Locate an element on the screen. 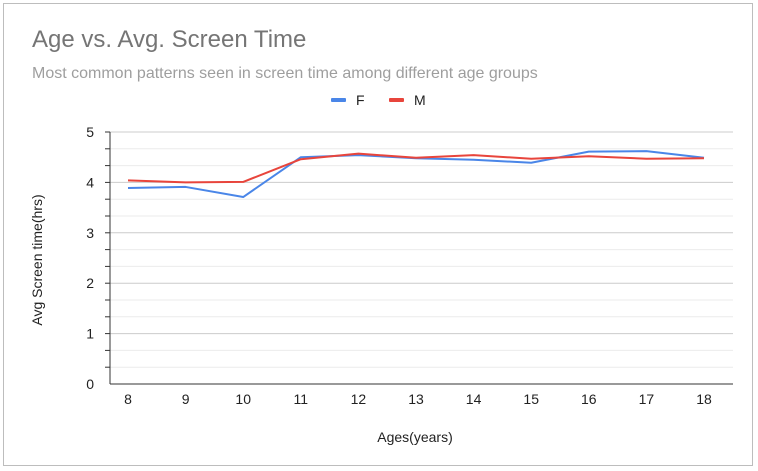 The width and height of the screenshot is (758, 471). x-tick-label: 17 is located at coordinates (647, 399).